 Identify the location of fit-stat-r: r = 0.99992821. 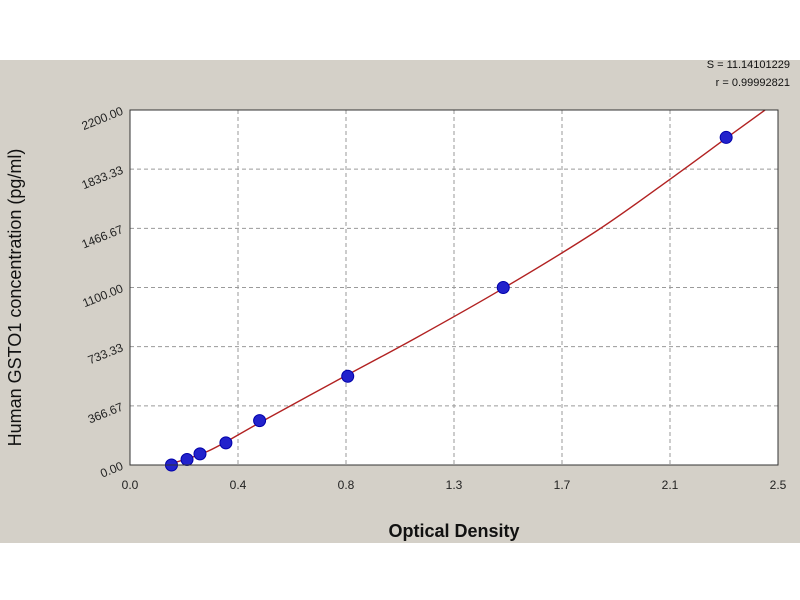
(753, 83).